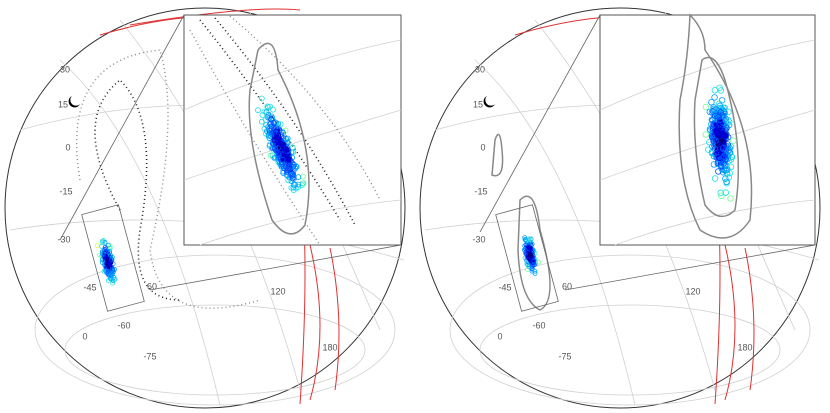 The height and width of the screenshot is (413, 830). What do you see at coordinates (707, 129) in the screenshot?
I see `inset-content` at bounding box center [707, 129].